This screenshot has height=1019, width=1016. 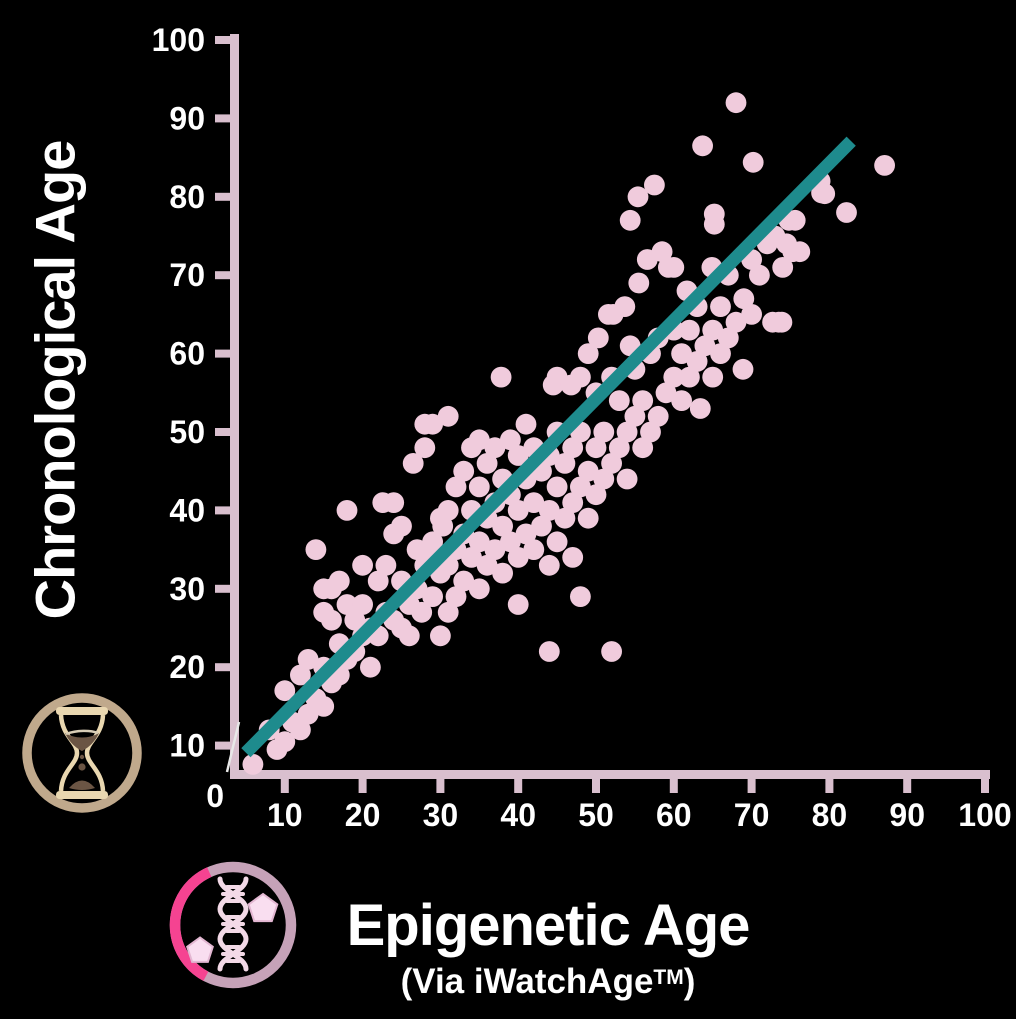 What do you see at coordinates (82, 711) in the screenshot?
I see `hourglass-top-bar` at bounding box center [82, 711].